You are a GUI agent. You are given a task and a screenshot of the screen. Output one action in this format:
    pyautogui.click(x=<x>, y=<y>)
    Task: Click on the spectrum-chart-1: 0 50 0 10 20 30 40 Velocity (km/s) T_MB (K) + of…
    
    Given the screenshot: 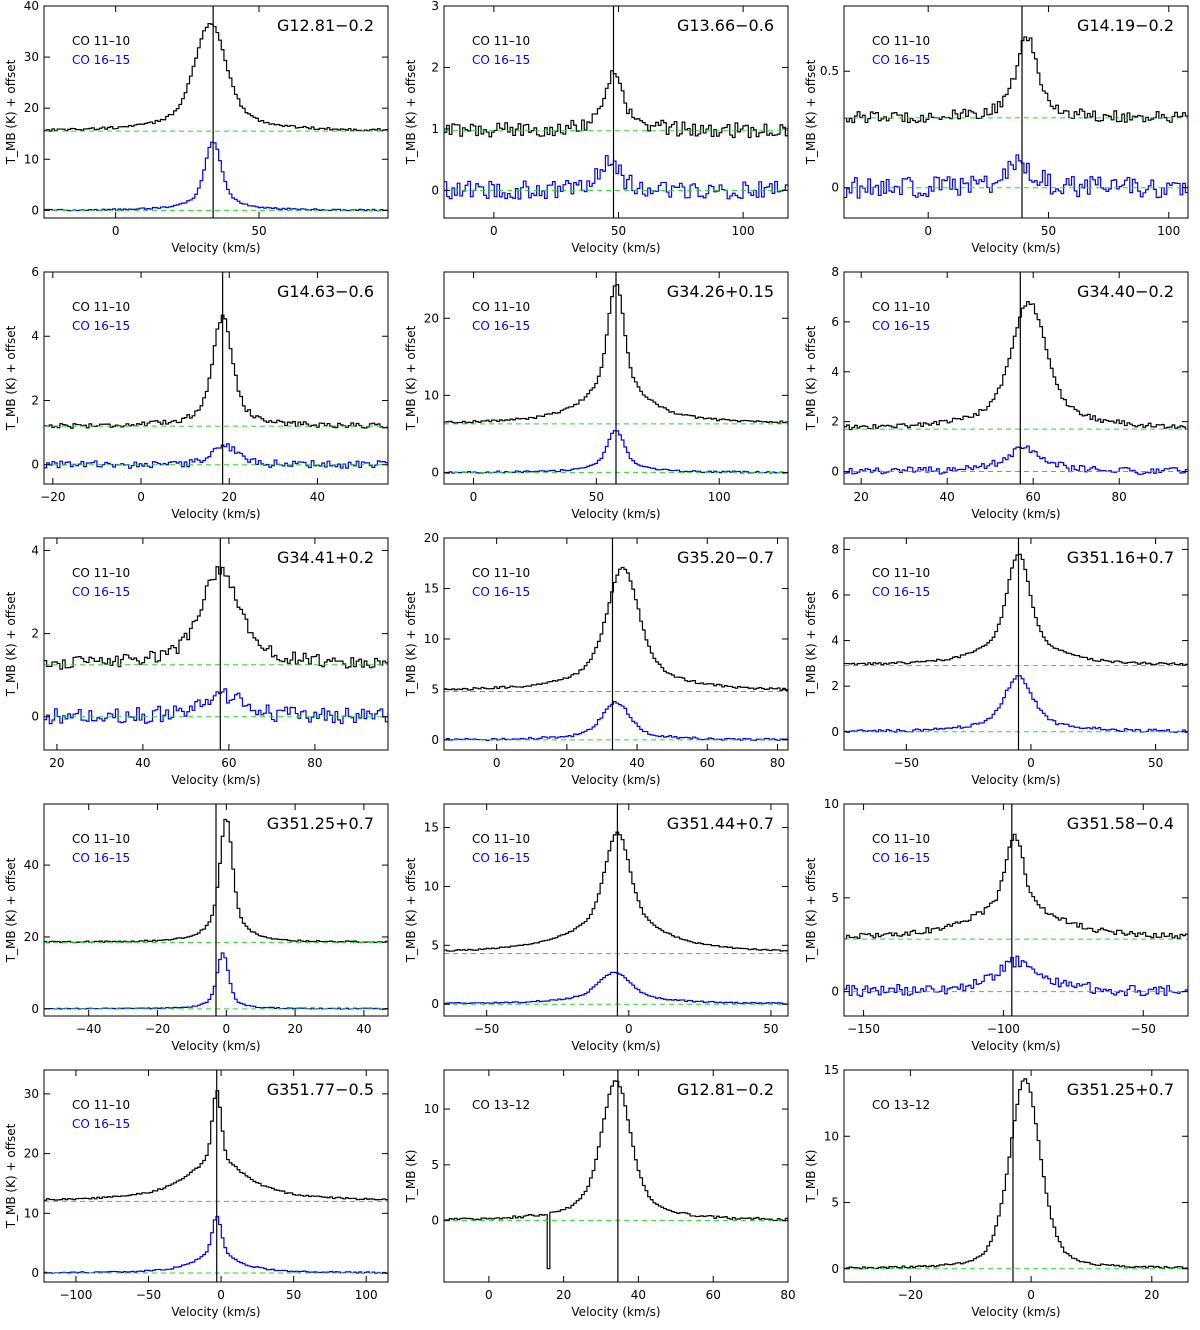 What is the action you would take?
    pyautogui.click(x=196, y=127)
    